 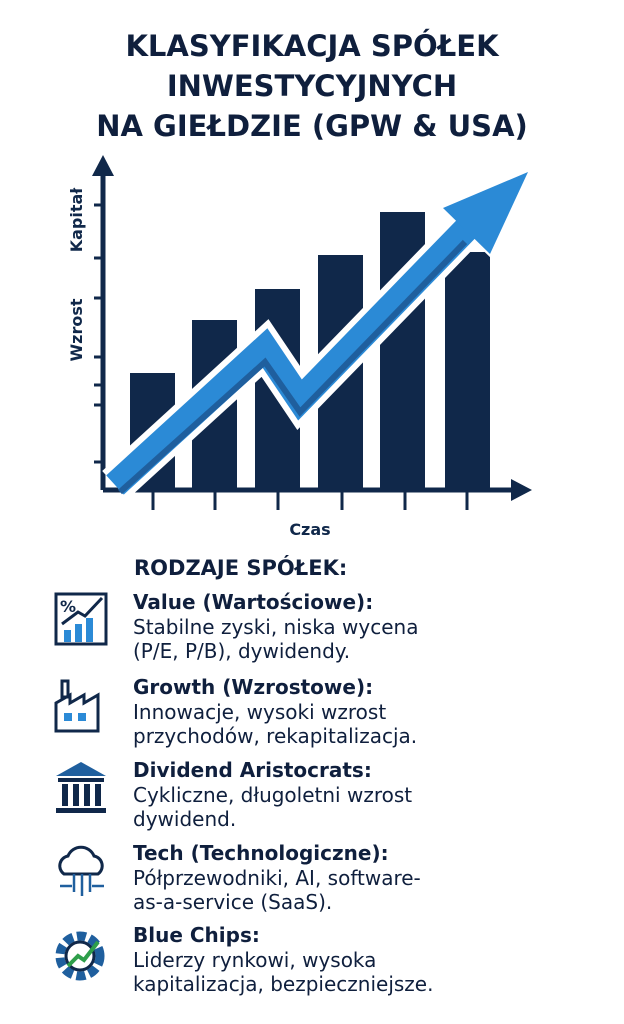 What do you see at coordinates (196, 935) in the screenshot?
I see `type-title: Blue Chips:` at bounding box center [196, 935].